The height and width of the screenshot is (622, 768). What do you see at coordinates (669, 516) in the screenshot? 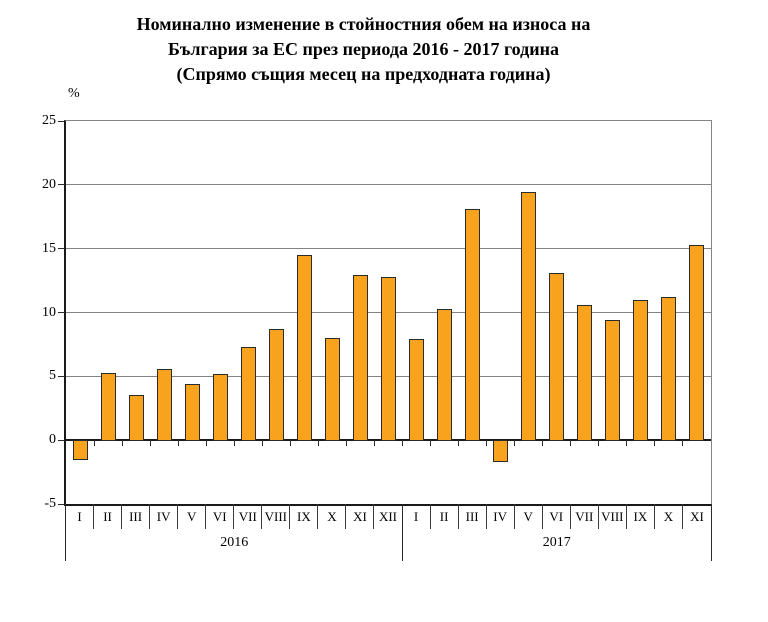
I see `x-tick-label-2017-X: X` at bounding box center [669, 516].